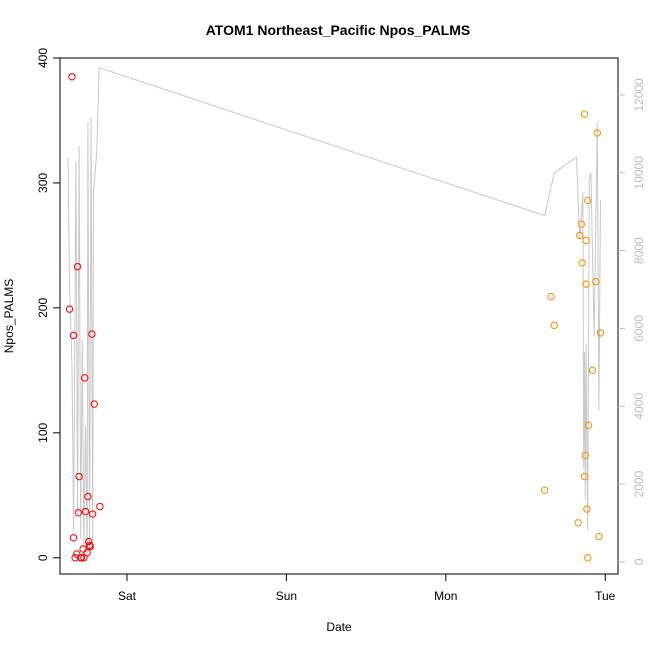 Image resolution: width=650 pixels, height=650 pixels. I want to click on x-tick-label: Sun, so click(286, 596).